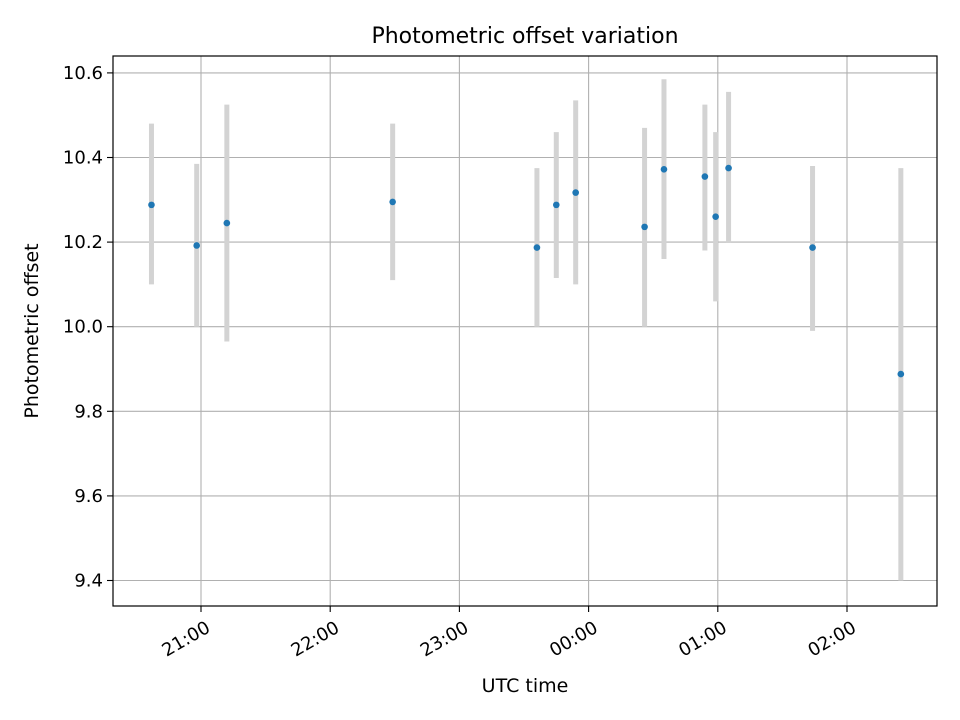 This screenshot has width=960, height=720. Describe the element at coordinates (525, 686) in the screenshot. I see `x-axis-label: UTC time` at that location.